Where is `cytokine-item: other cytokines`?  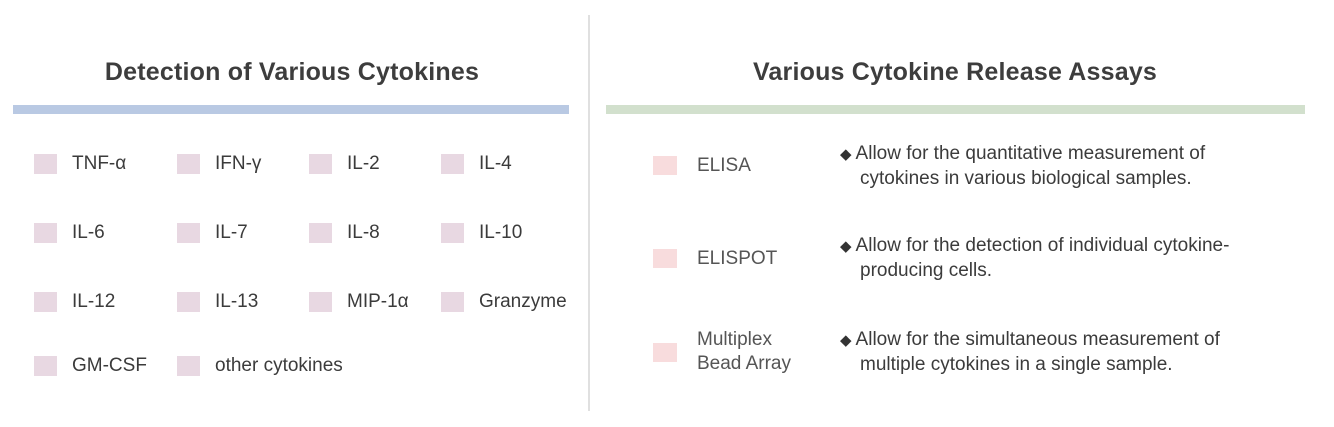 cytokine-item: other cytokines is located at coordinates (260, 366).